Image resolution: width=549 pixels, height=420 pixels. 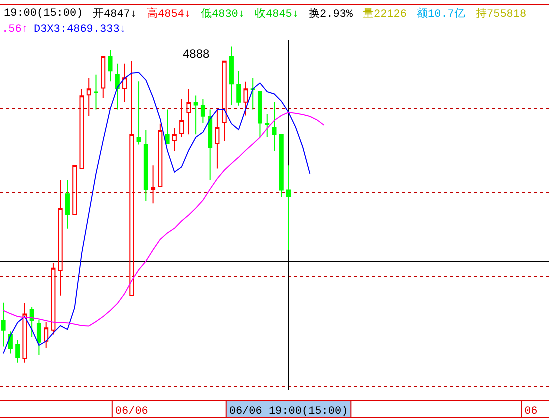 I want to click on text: 量22126, so click(x=385, y=14).